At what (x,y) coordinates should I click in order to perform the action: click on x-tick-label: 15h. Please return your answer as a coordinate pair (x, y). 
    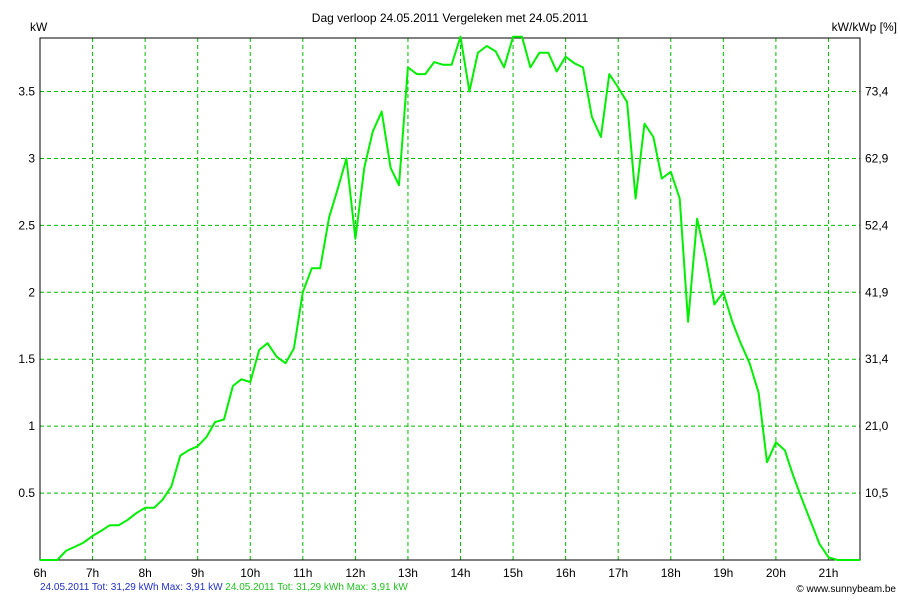
    Looking at the image, I should click on (513, 573).